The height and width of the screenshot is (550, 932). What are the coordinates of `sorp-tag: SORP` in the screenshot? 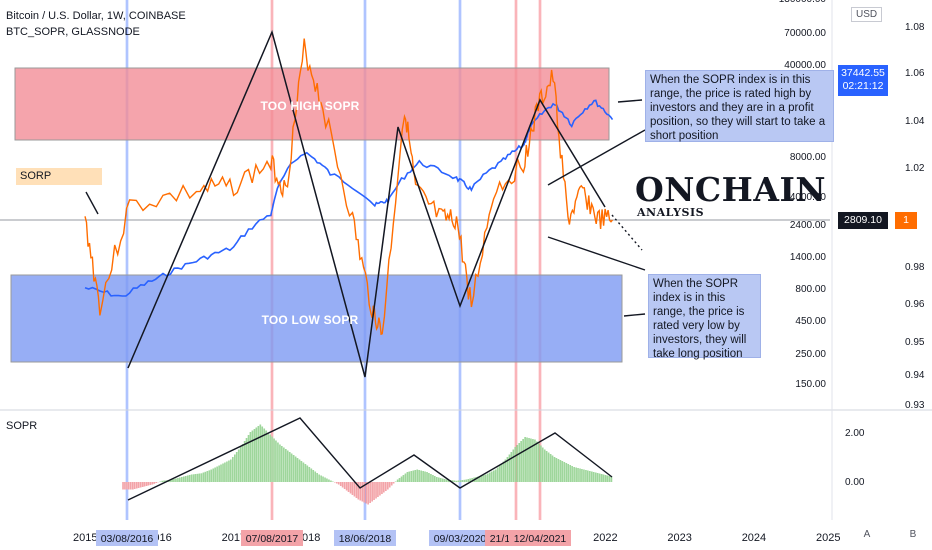 It's located at (59, 176).